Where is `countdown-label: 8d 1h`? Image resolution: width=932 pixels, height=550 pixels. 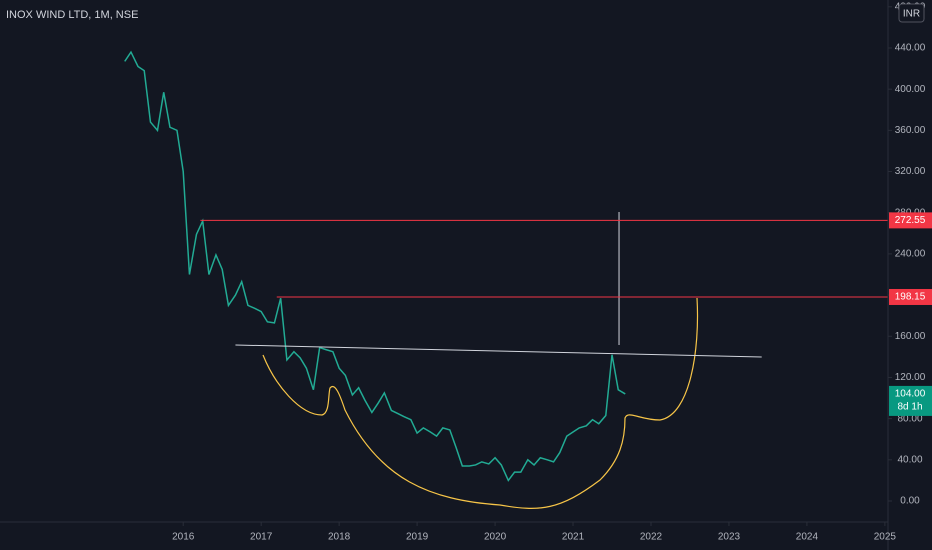 countdown-label: 8d 1h is located at coordinates (909, 407).